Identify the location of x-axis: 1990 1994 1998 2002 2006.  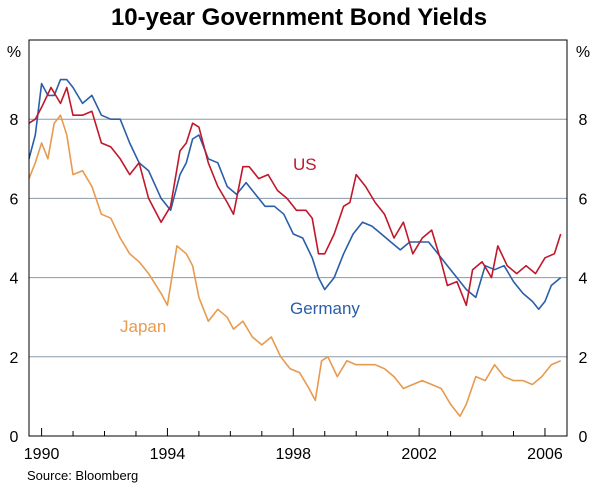
(293, 454).